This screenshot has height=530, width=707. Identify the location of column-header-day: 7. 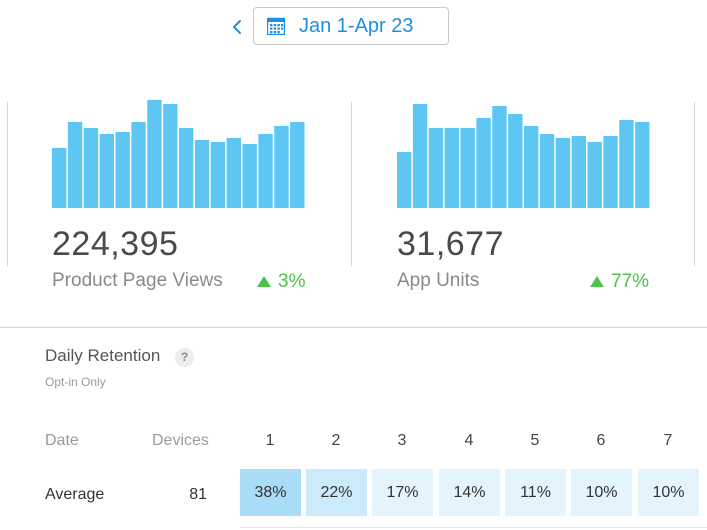
(668, 440).